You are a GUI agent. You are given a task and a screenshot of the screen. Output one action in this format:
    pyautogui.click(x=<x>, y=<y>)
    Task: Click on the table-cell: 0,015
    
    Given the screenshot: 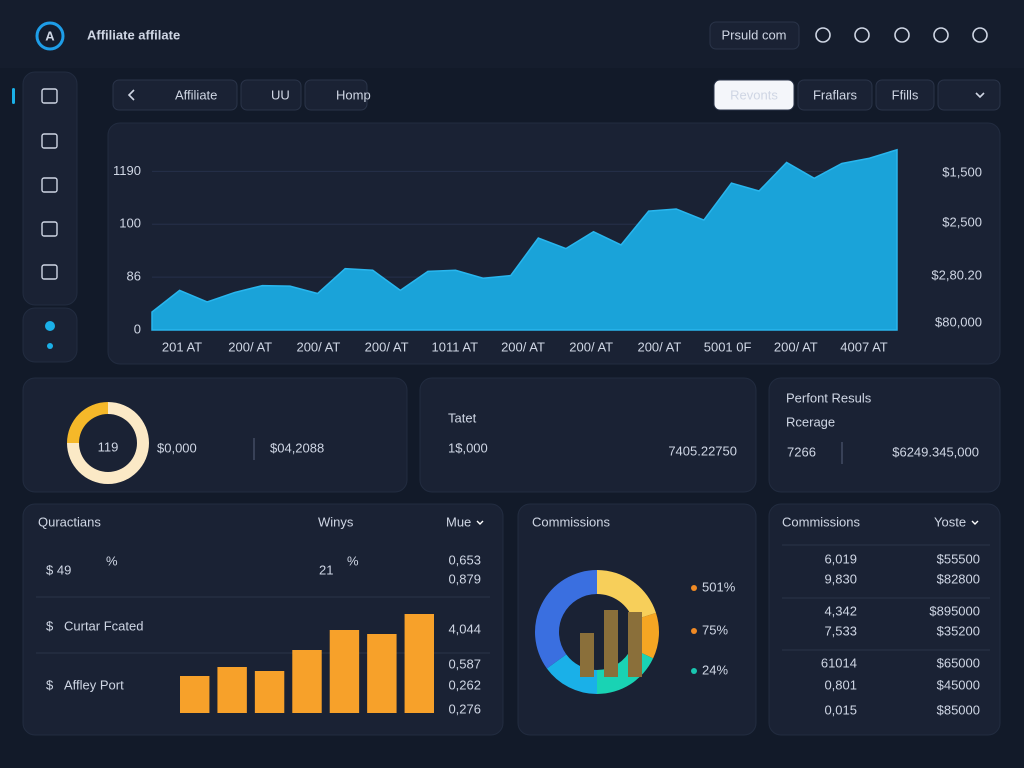 What is the action you would take?
    pyautogui.click(x=840, y=709)
    